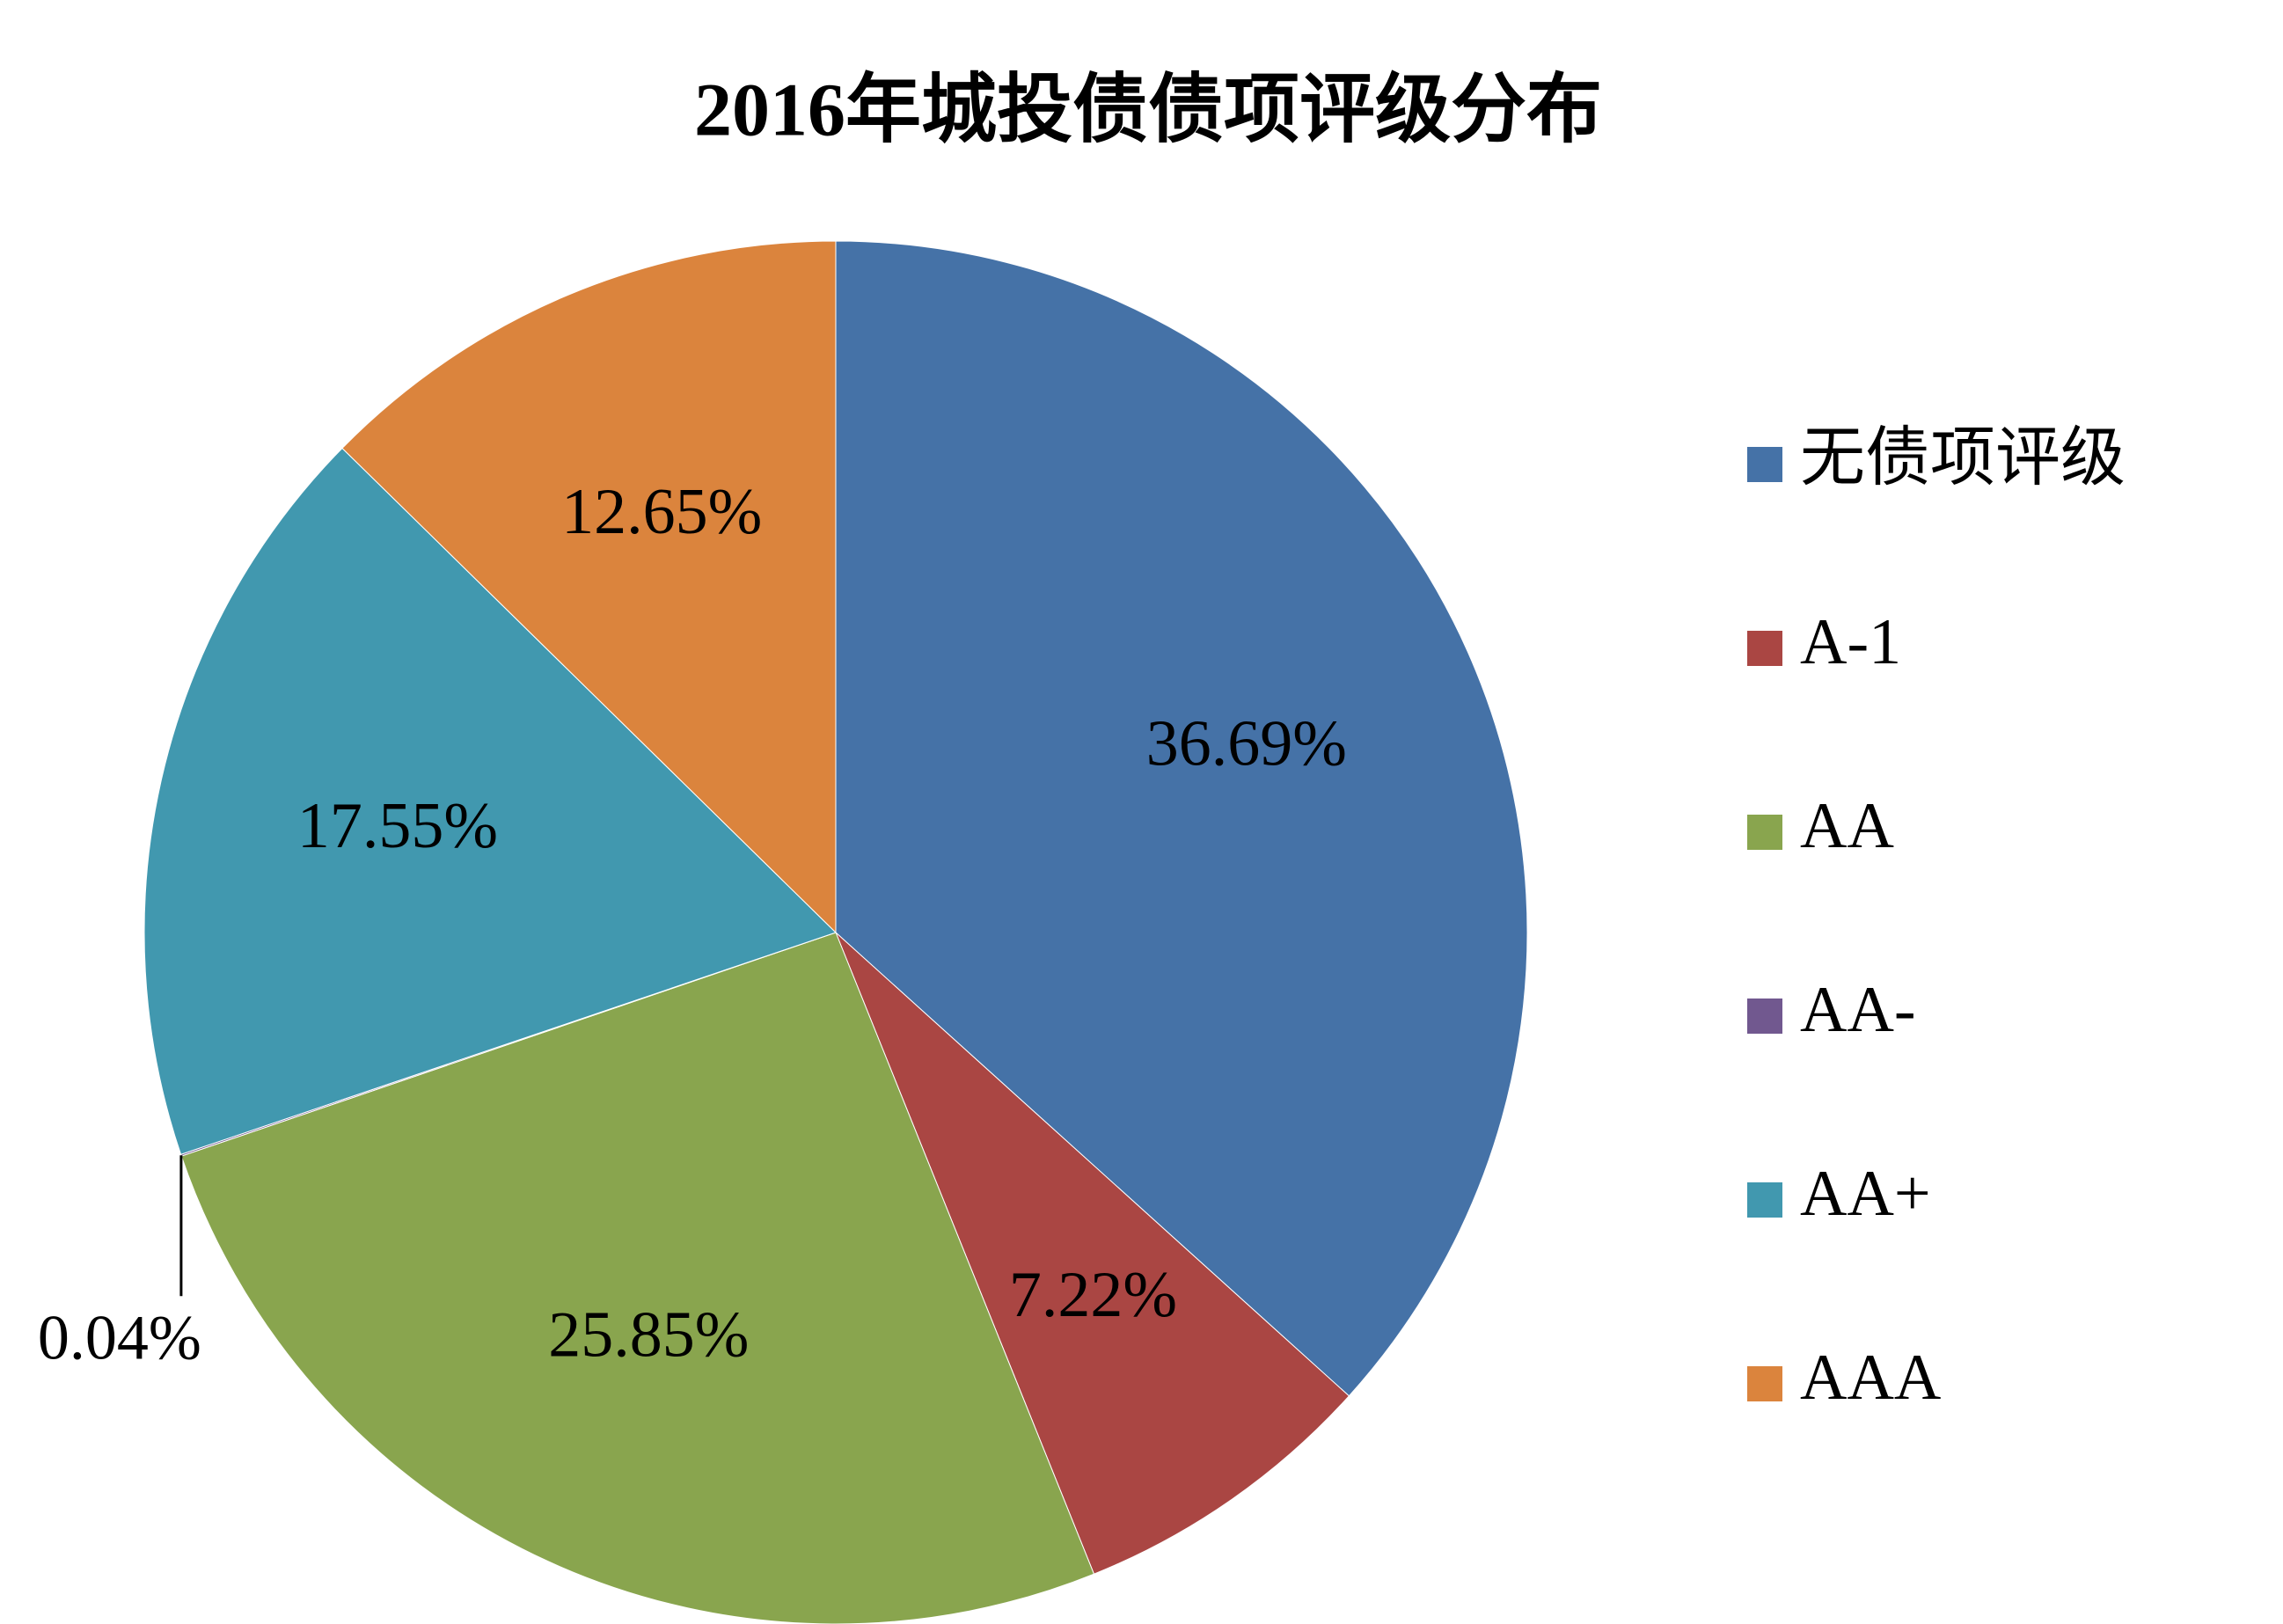  What do you see at coordinates (1850, 642) in the screenshot?
I see `legend-label: A-1` at bounding box center [1850, 642].